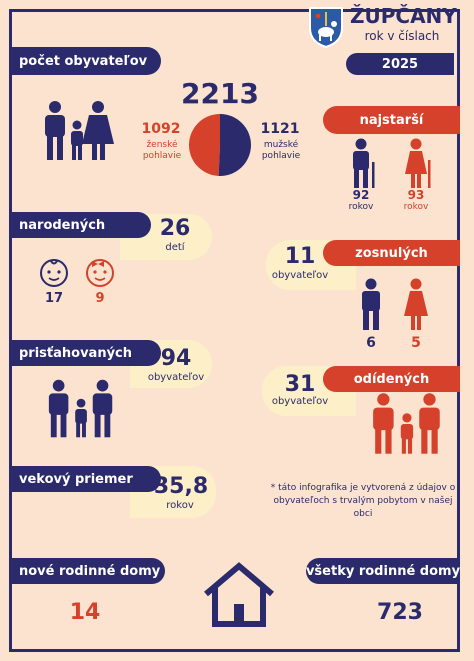 The height and width of the screenshot is (661, 474). I want to click on average-age-value: 35,8, so click(181, 486).